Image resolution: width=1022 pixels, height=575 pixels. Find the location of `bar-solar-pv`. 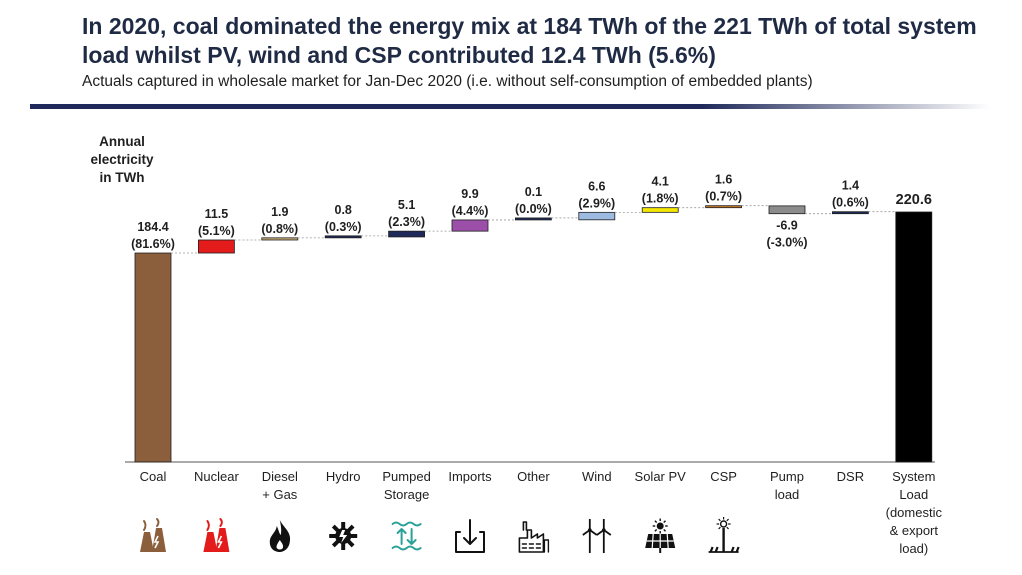

bar-solar-pv is located at coordinates (660, 210).